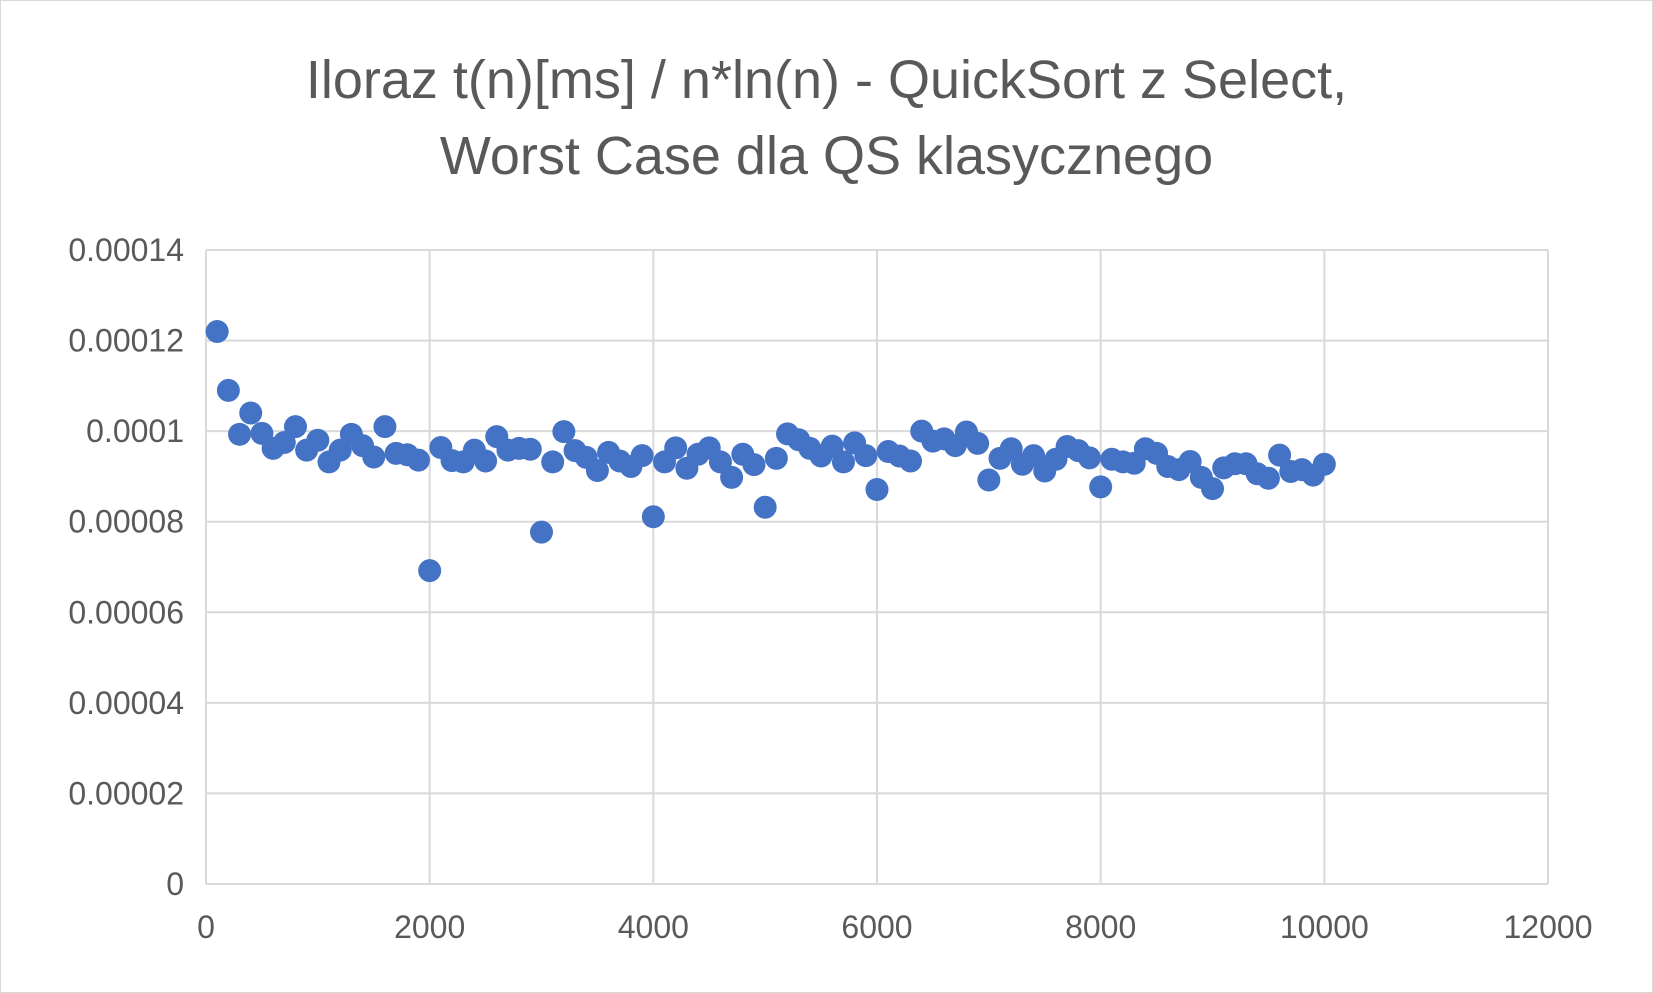  Describe the element at coordinates (876, 927) in the screenshot. I see `x-tick-label: 6000` at that location.